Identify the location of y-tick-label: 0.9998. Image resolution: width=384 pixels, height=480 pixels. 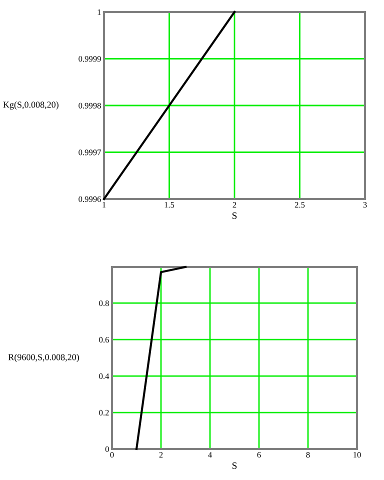
(89, 105).